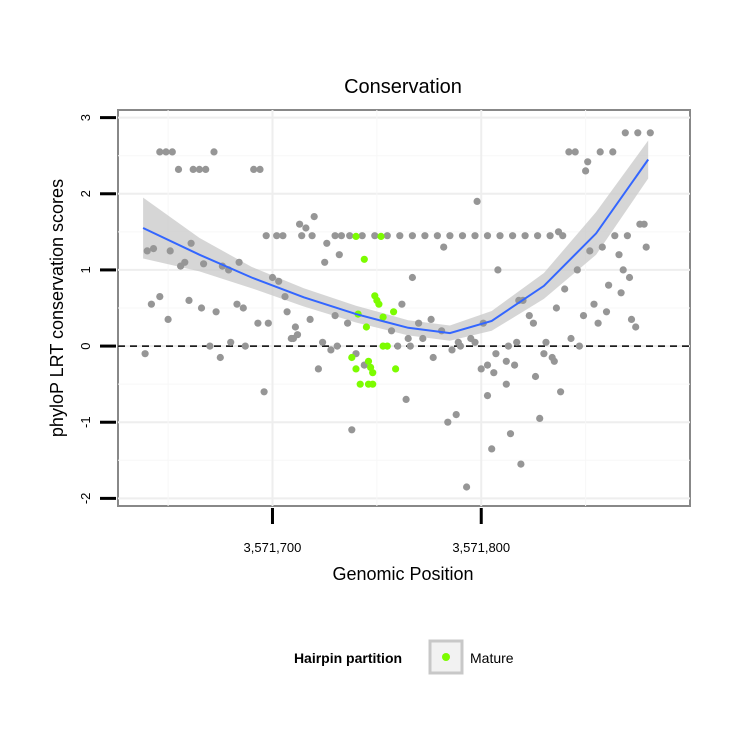 This screenshot has width=750, height=750. Describe the element at coordinates (481, 547) in the screenshot. I see `x-tick-label-1: 3,571,800` at that location.